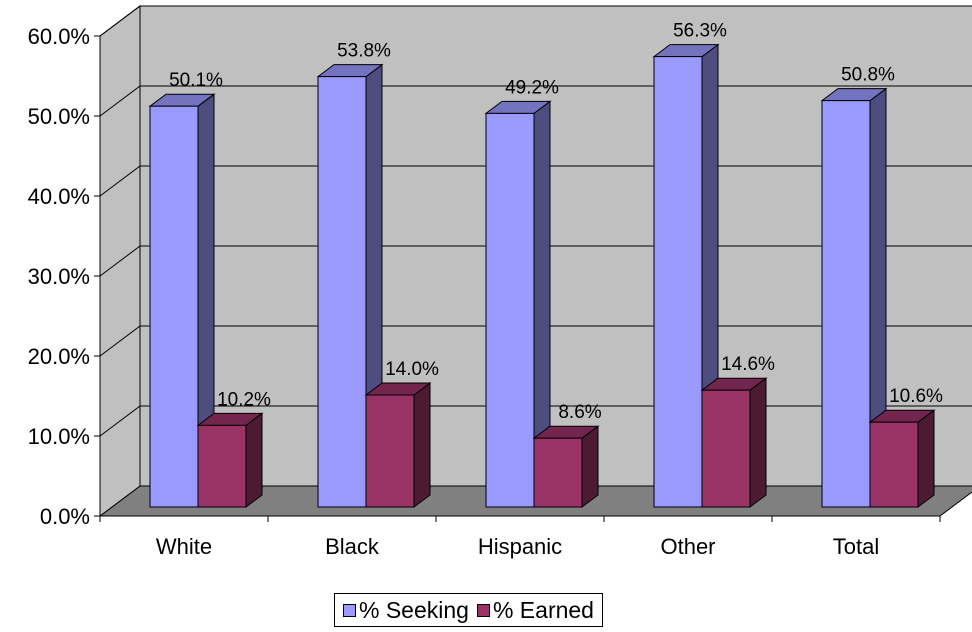 The height and width of the screenshot is (632, 972). Describe the element at coordinates (894, 464) in the screenshot. I see `bar-earned-total` at that location.